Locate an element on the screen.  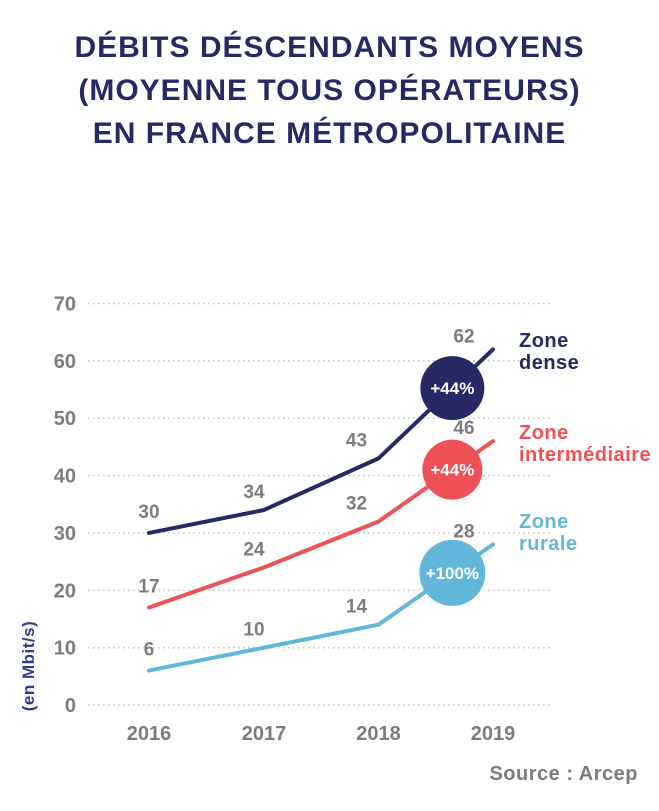
growth-badge-label-zone-intermédiaire: +44% is located at coordinates (452, 470).